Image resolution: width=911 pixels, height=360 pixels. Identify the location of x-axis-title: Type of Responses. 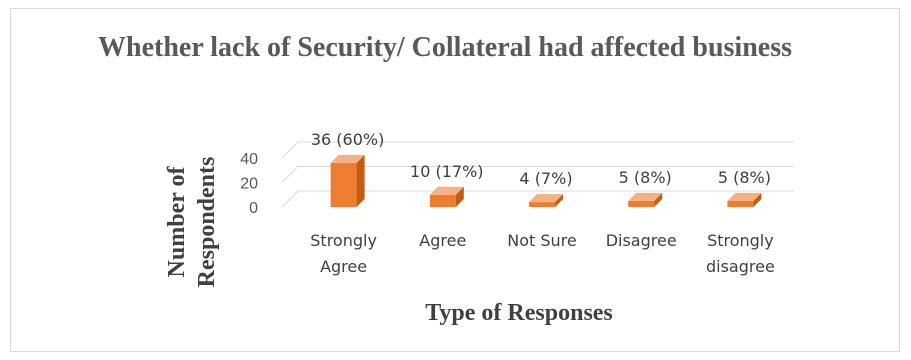
(519, 313).